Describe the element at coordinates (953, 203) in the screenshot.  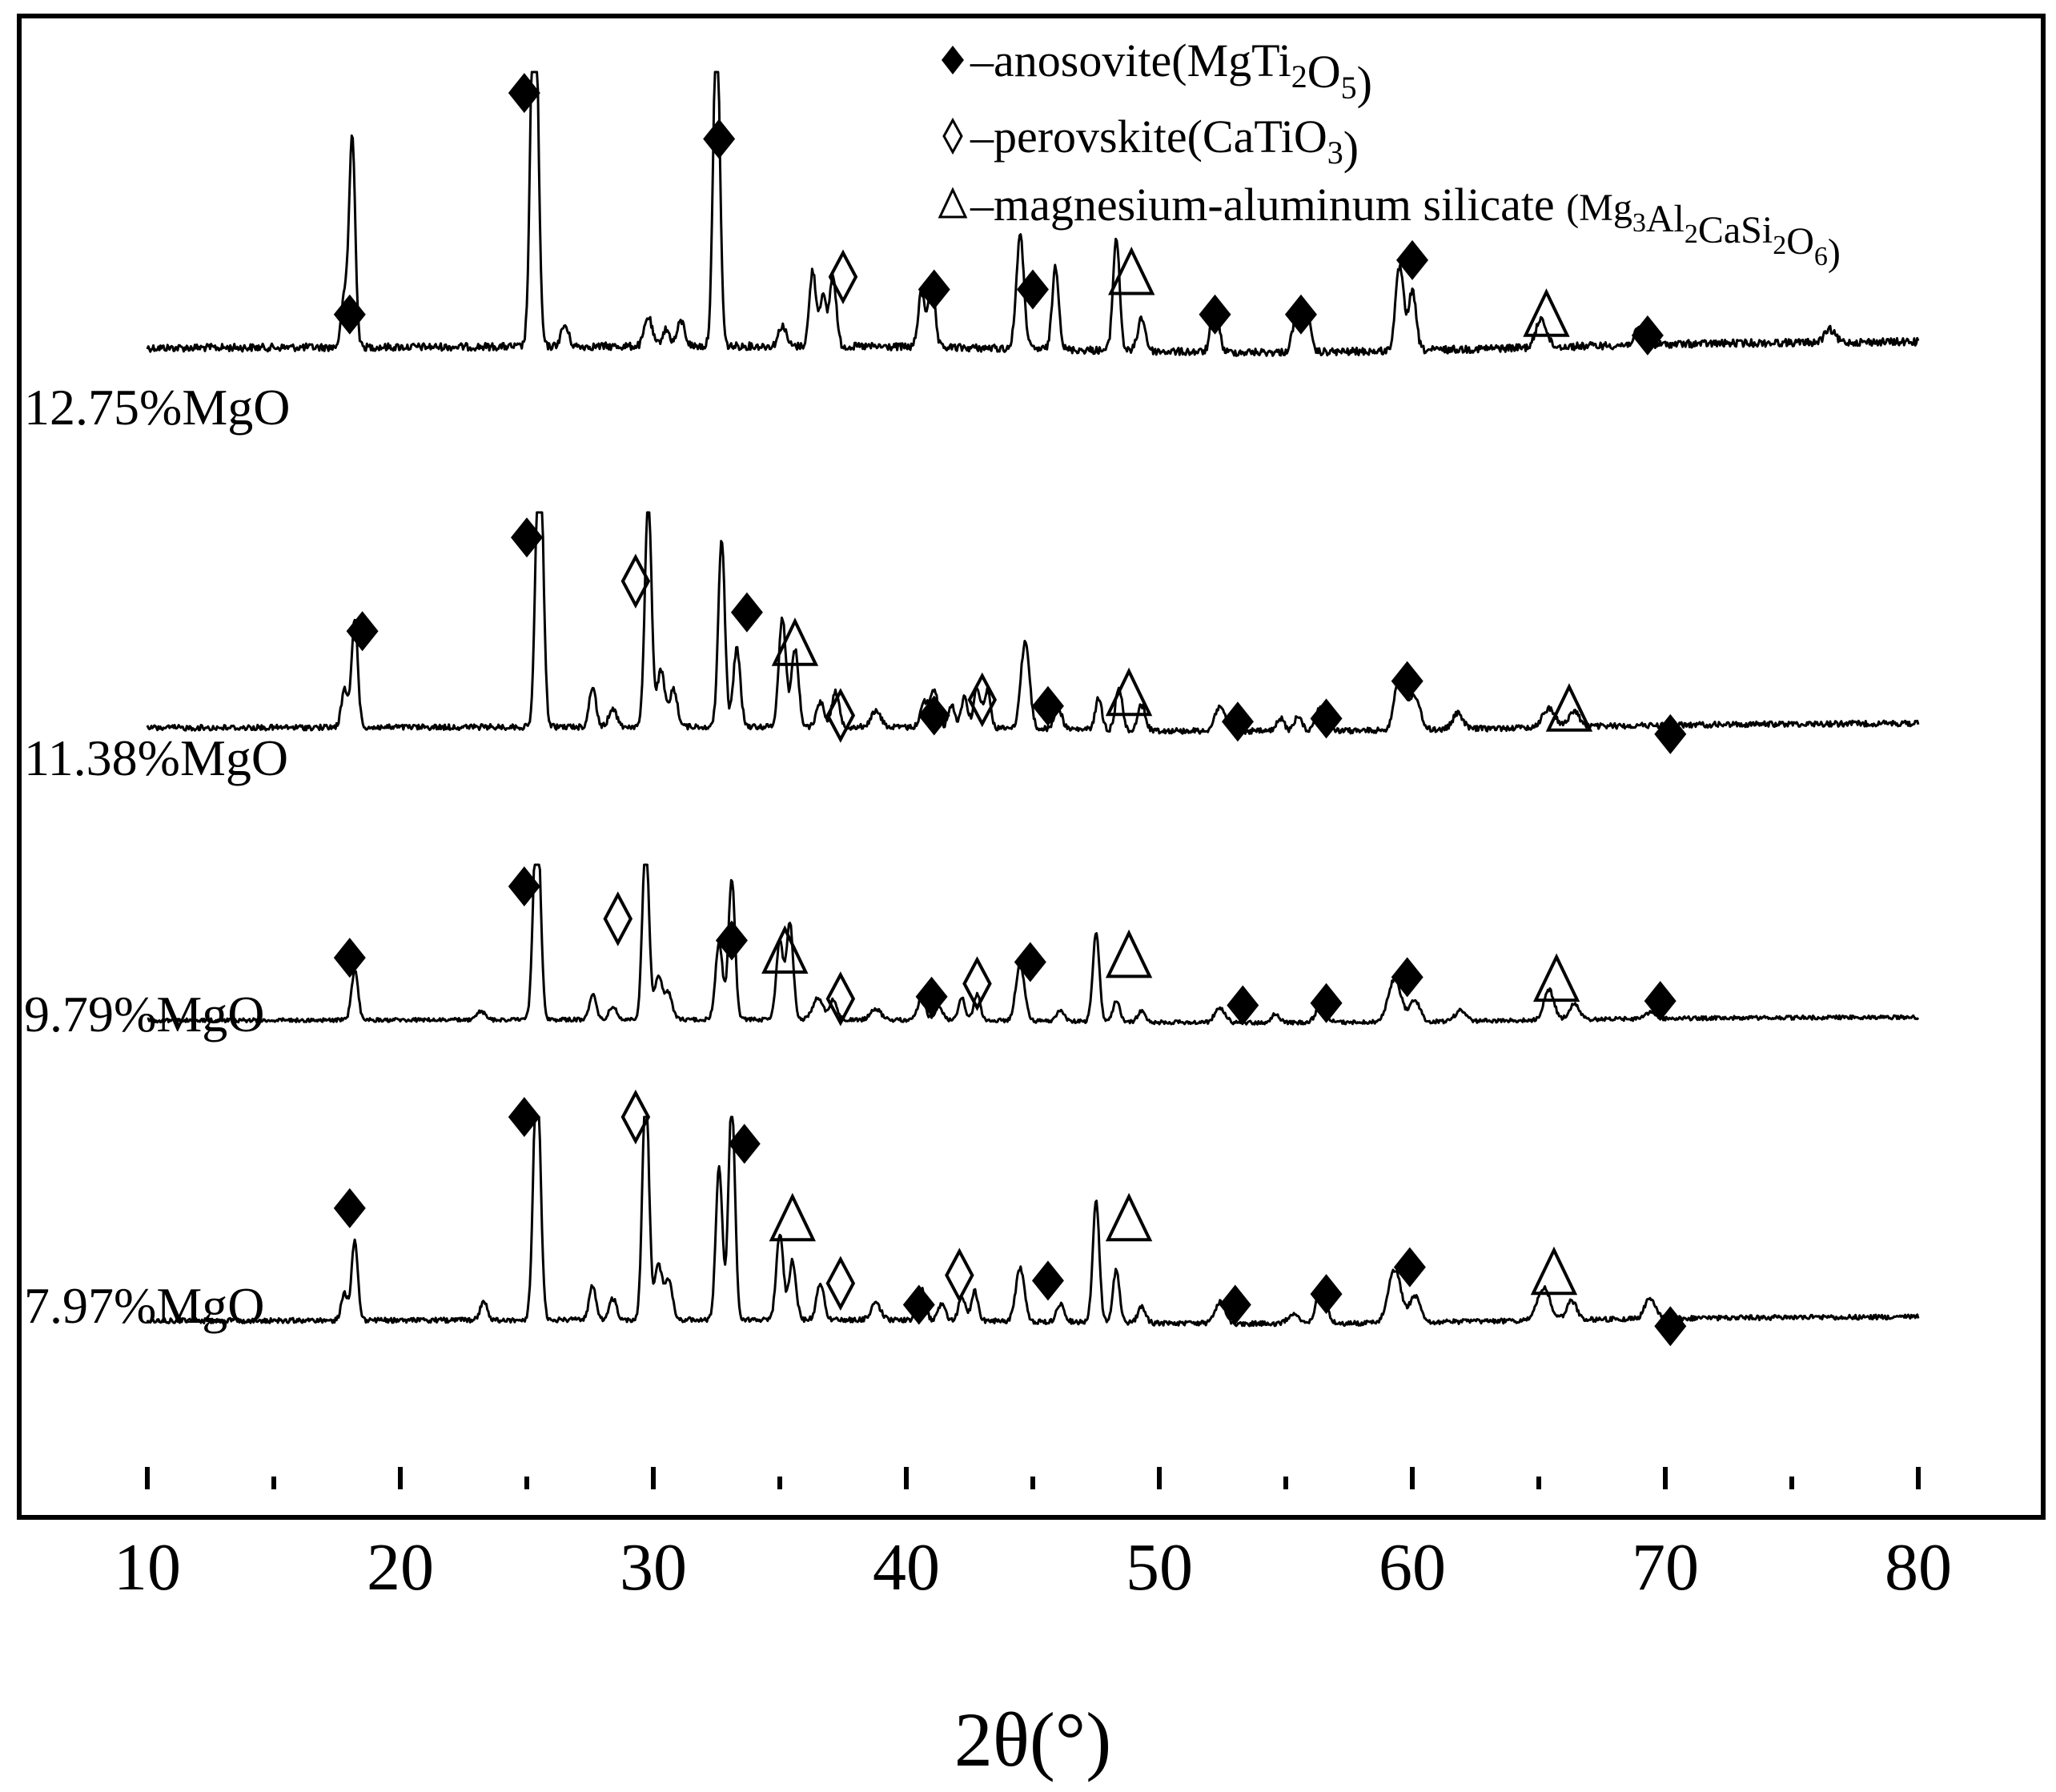
I see `legend-silicate-symbol` at that location.